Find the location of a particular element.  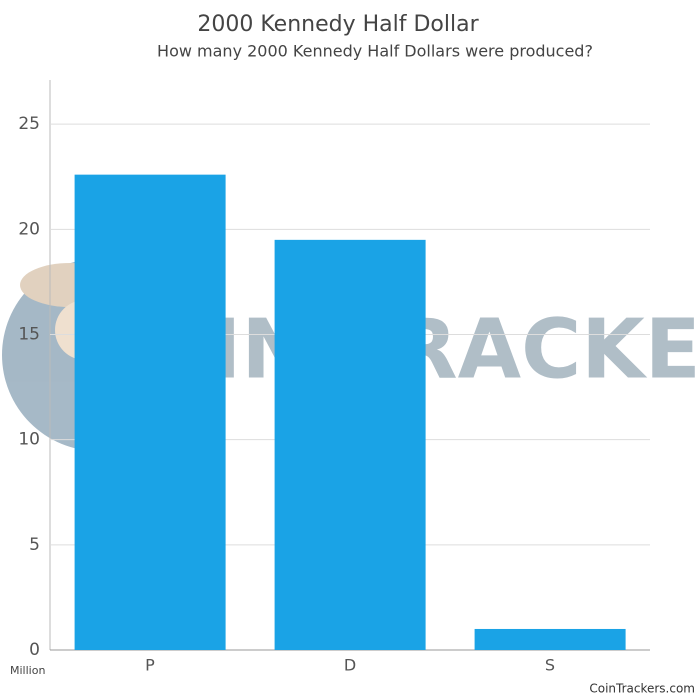

y-tick-label: 25 is located at coordinates (29, 124).